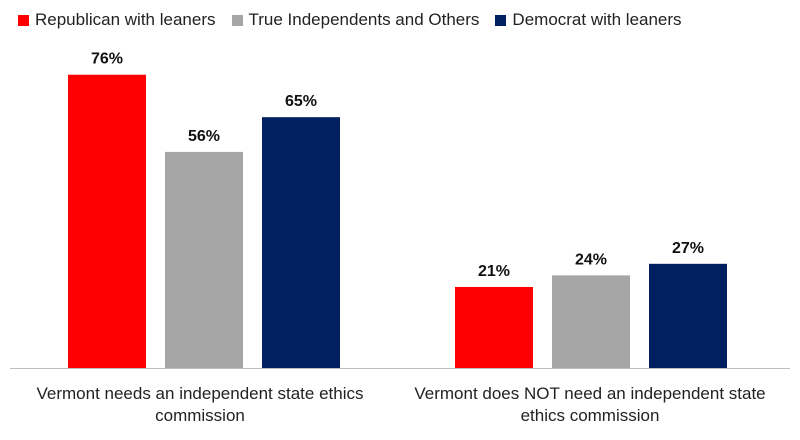 Image resolution: width=800 pixels, height=440 pixels. What do you see at coordinates (364, 19) in the screenshot?
I see `legend-label-independent: True Independents and Others` at bounding box center [364, 19].